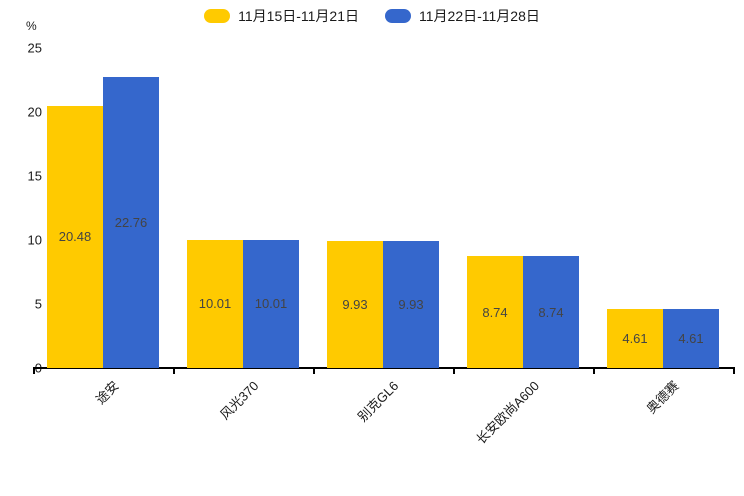 The width and height of the screenshot is (744, 496). Describe the element at coordinates (217, 16) in the screenshot. I see `legend-swatch-week1-icon` at that location.